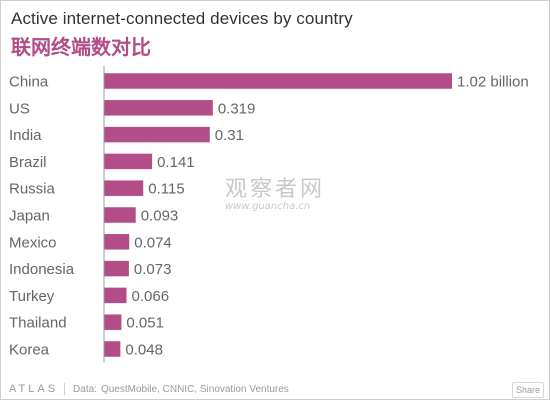 Image resolution: width=550 pixels, height=401 pixels. I want to click on atlas-logo: ATLAS, so click(34, 389).